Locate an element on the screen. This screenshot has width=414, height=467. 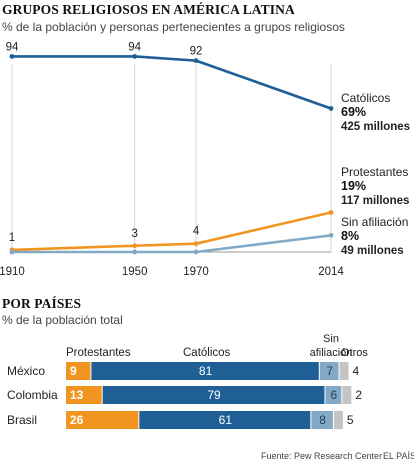
end-label-name: Protestantes is located at coordinates (374, 172).